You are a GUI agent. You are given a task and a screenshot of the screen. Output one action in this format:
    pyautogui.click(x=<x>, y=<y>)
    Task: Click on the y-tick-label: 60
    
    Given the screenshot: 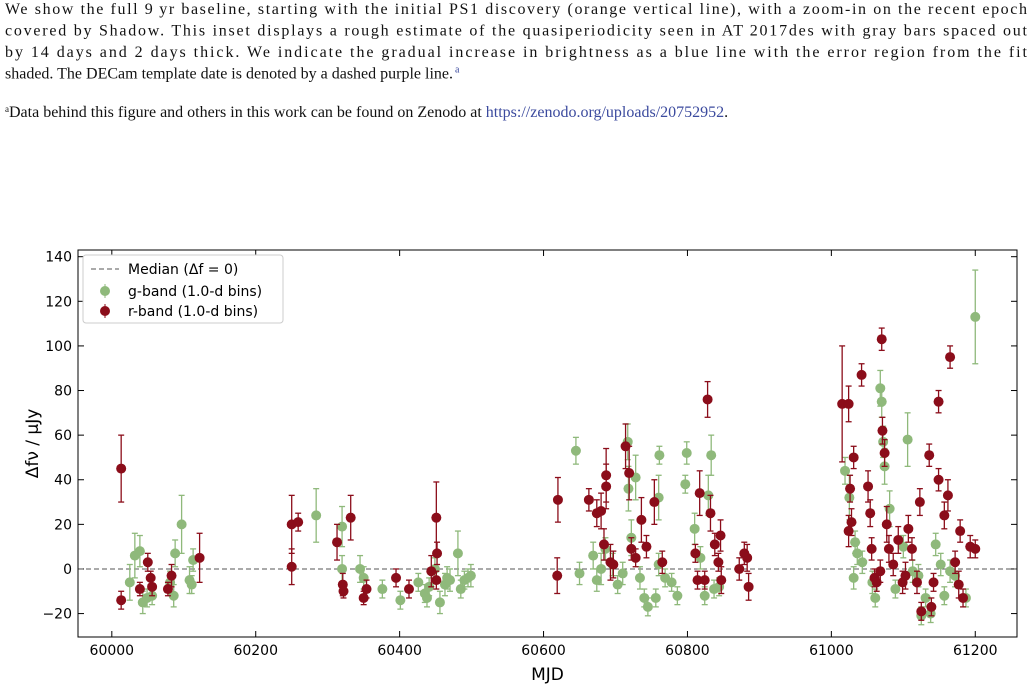 What is the action you would take?
    pyautogui.click(x=63, y=436)
    